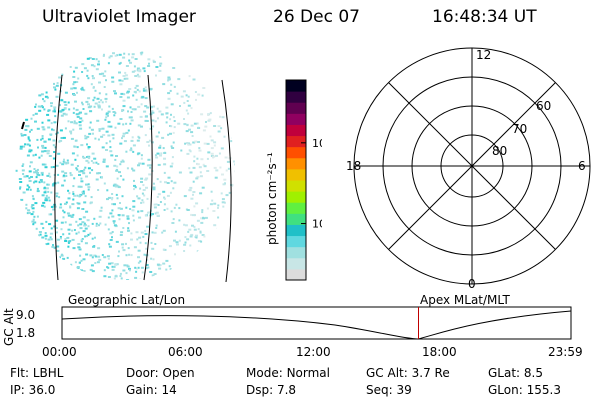 This screenshot has height=400, width=600. I want to click on x-tick-0000: 00:00, so click(59, 352).